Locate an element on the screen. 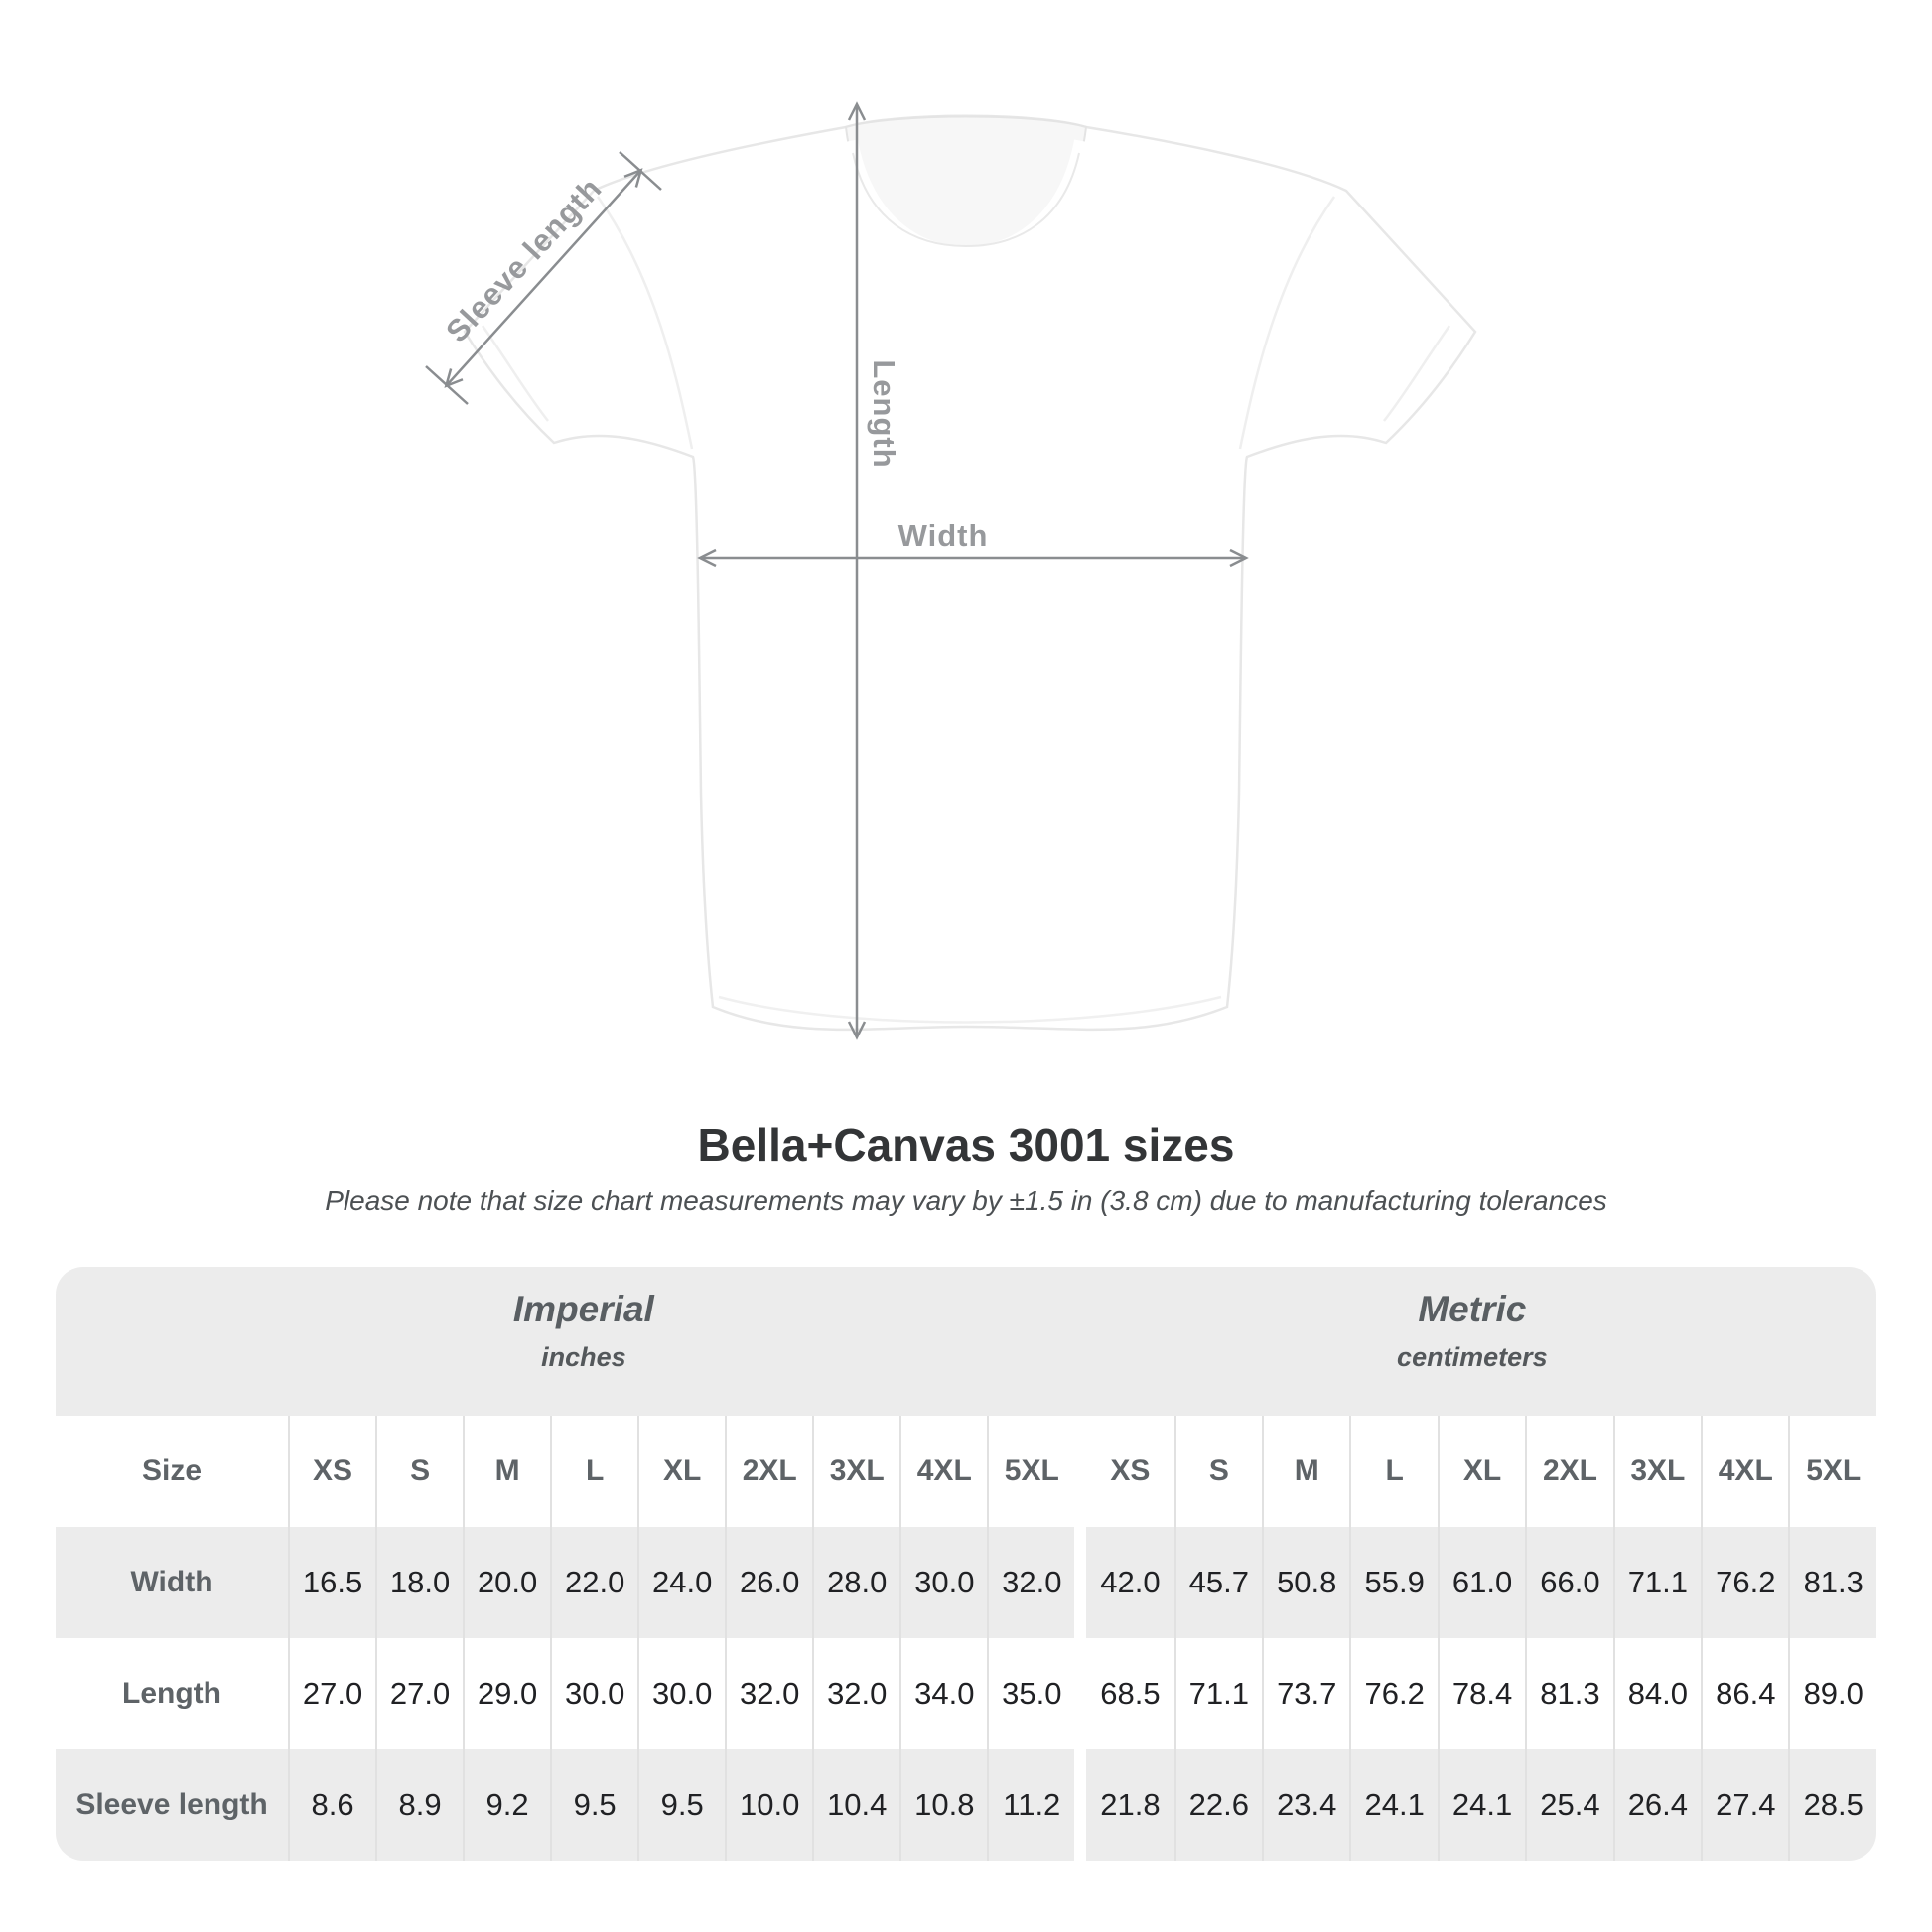 The image size is (1932, 1932). value-cell: 29.0 is located at coordinates (507, 1693).